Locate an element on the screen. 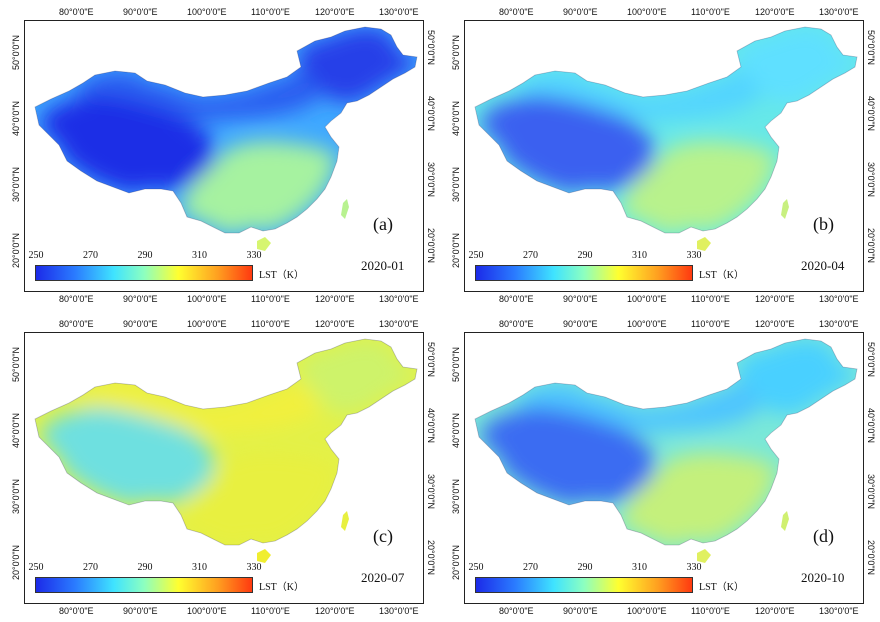  panel-letter: (b) is located at coordinates (823, 224).